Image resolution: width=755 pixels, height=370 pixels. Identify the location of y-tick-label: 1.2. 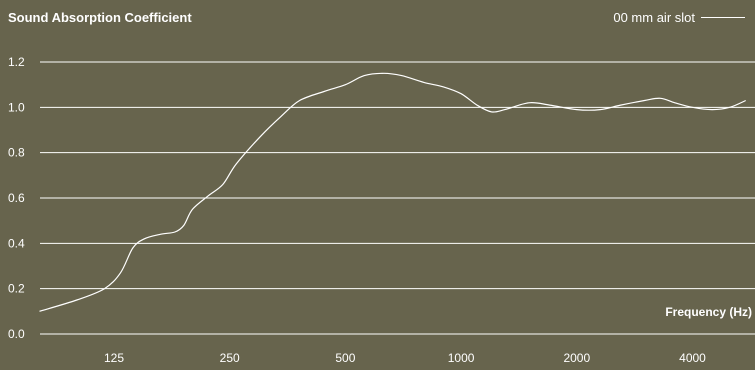
(16, 62).